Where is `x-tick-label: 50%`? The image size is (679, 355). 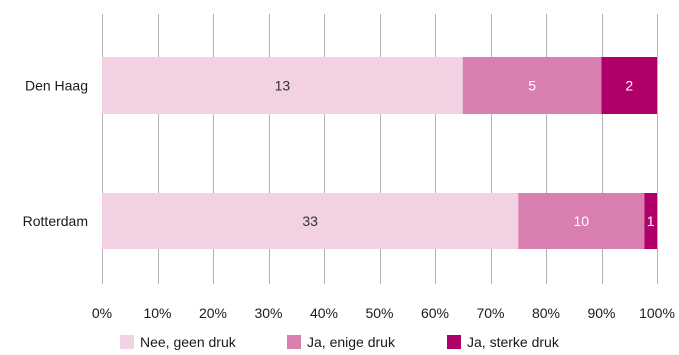 x-tick-label: 50% is located at coordinates (379, 313).